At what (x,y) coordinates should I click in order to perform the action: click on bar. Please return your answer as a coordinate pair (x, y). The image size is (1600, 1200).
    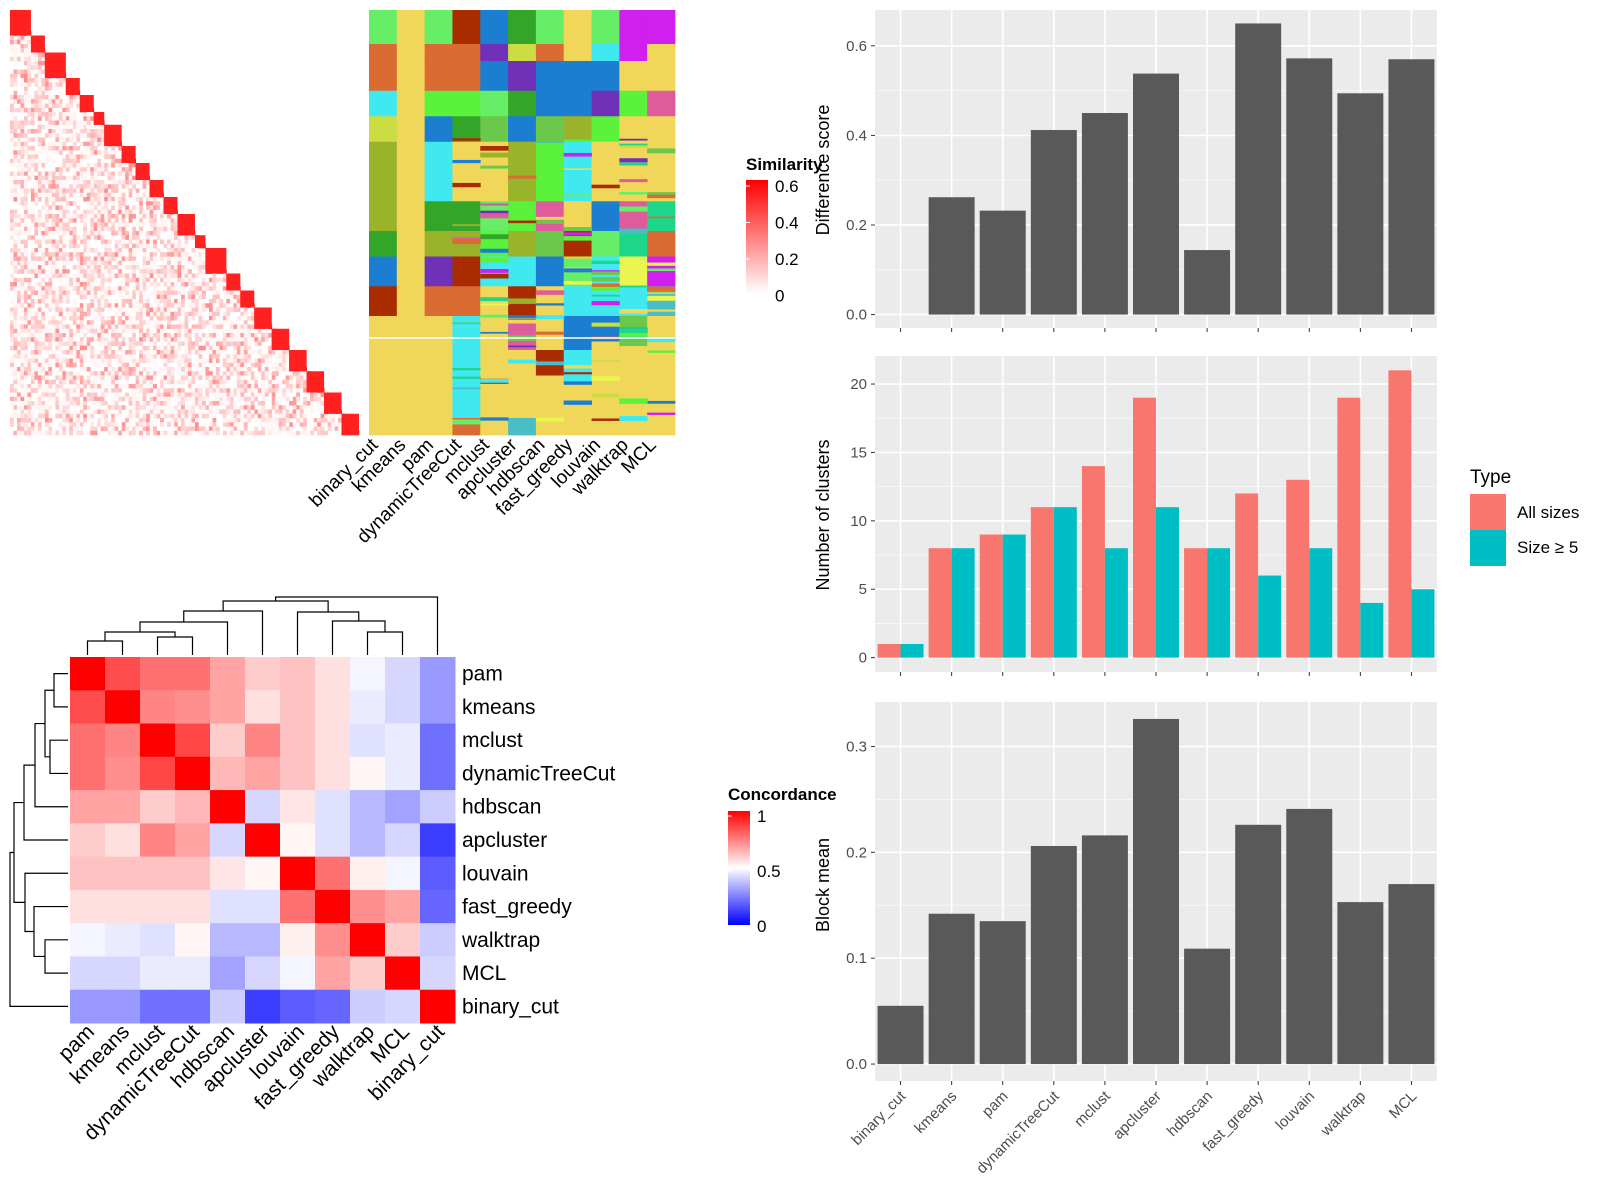
    Looking at the image, I should click on (1002, 993).